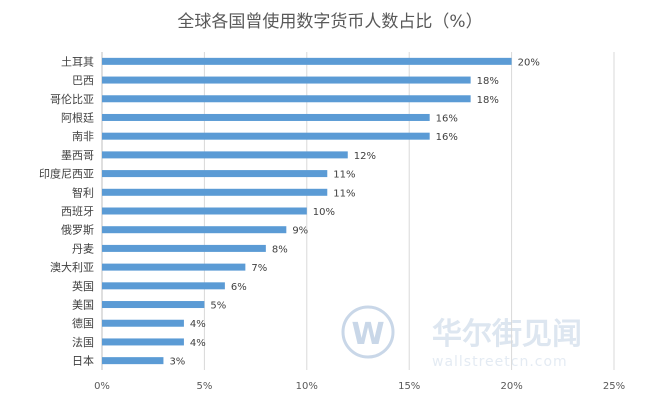  Describe the element at coordinates (300, 231) in the screenshot. I see `value-label: 9%` at that location.